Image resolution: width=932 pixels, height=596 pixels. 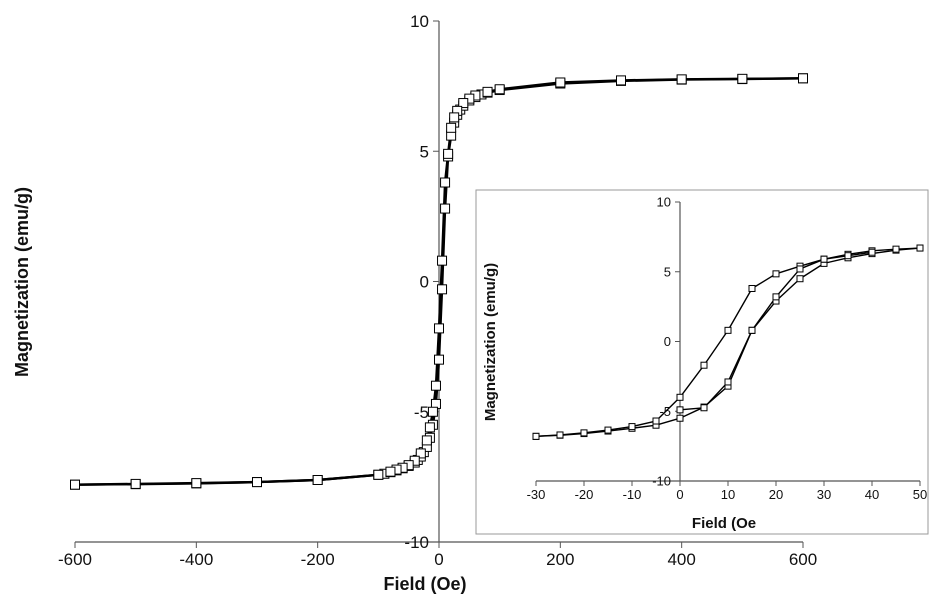 I want to click on inset-x-tick-label: 10, so click(x=728, y=494).